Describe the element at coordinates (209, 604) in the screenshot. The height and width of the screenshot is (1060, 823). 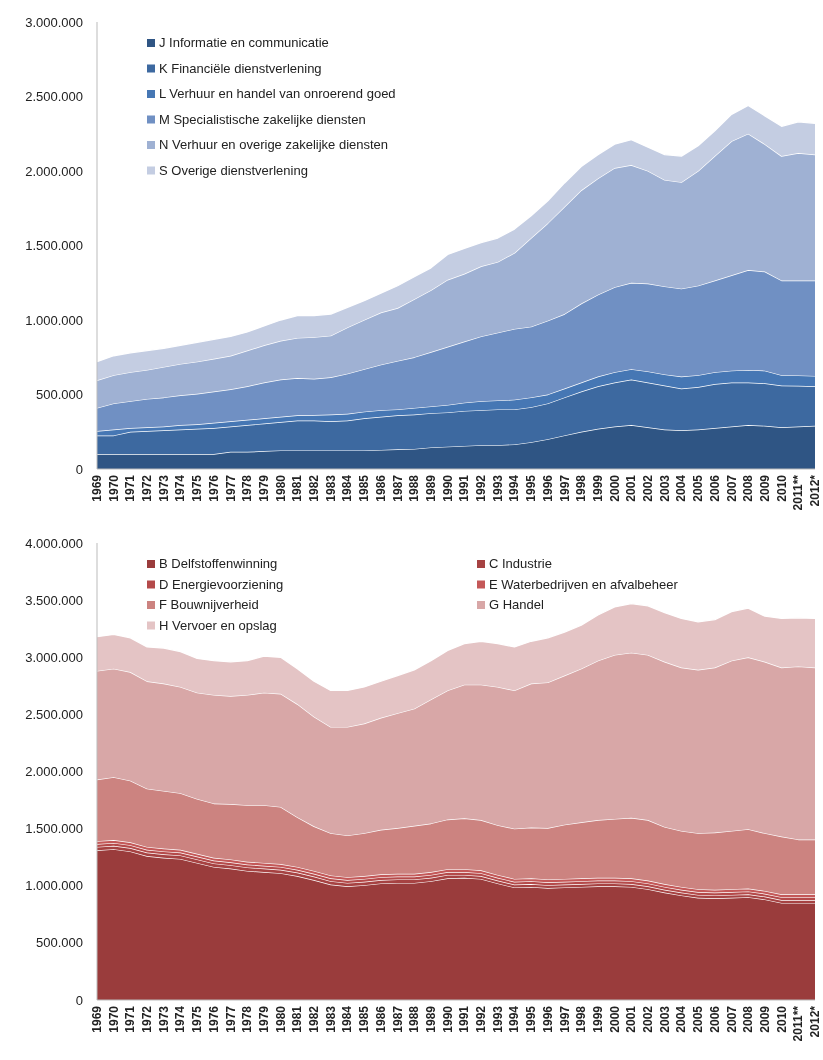
I see `legend-label: F Bouwnijverheid` at that location.